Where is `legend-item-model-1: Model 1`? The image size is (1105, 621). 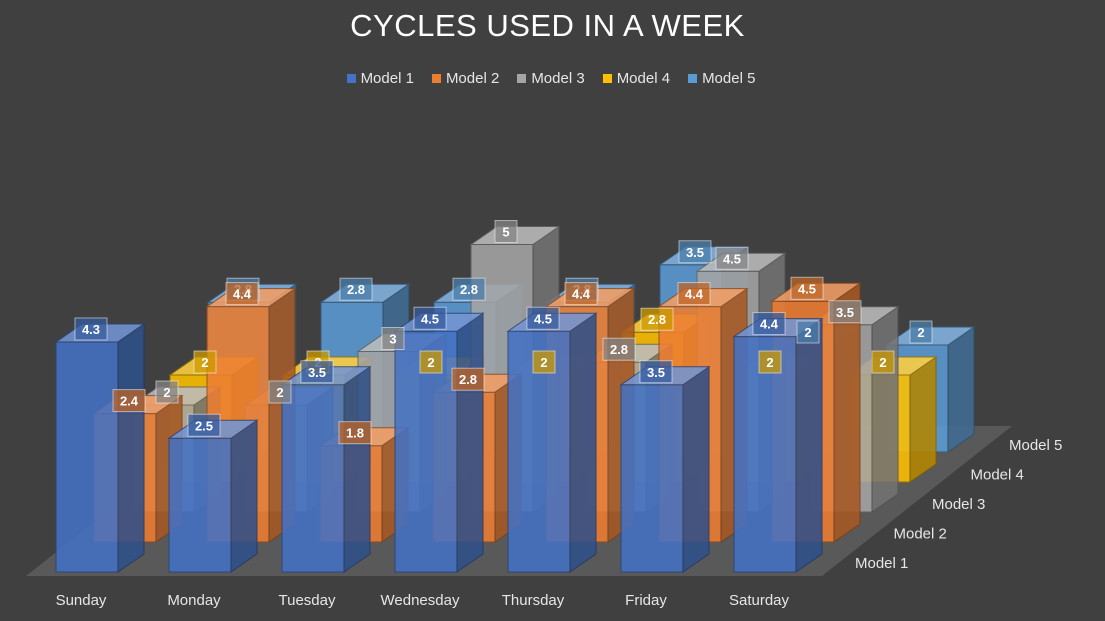 legend-item-model-1: Model 1 is located at coordinates (380, 78).